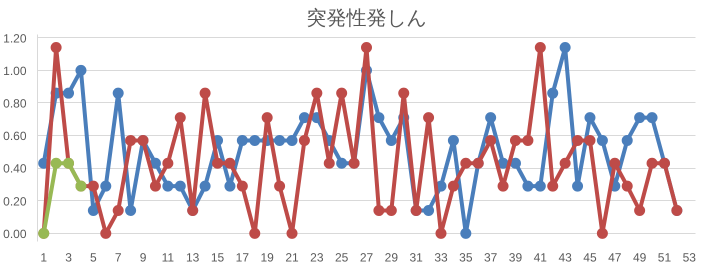 The image size is (727, 276). What do you see at coordinates (689, 257) in the screenshot?
I see `x-tick-label: 53` at bounding box center [689, 257].